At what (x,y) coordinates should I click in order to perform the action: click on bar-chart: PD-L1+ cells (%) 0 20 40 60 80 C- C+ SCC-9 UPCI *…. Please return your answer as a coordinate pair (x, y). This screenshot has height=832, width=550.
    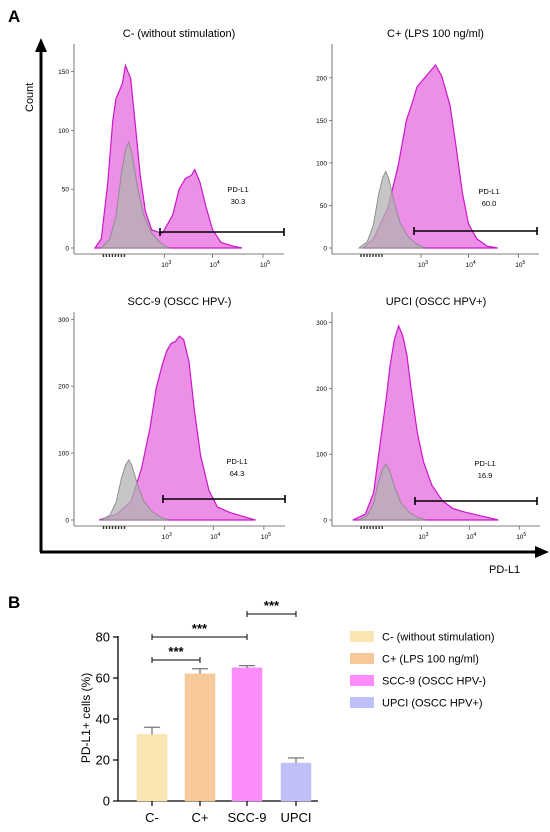
    Looking at the image, I should click on (198, 711).